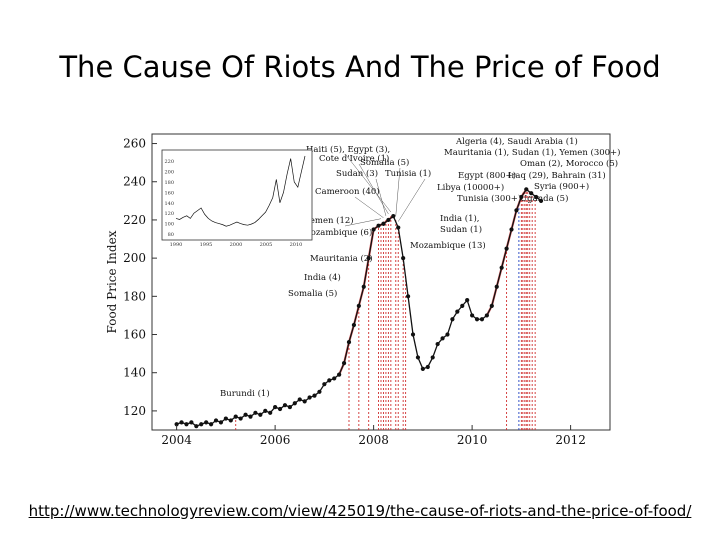 The image size is (720, 540). Describe the element at coordinates (296, 245) in the screenshot. I see `inset-x-tick: 2010` at that location.